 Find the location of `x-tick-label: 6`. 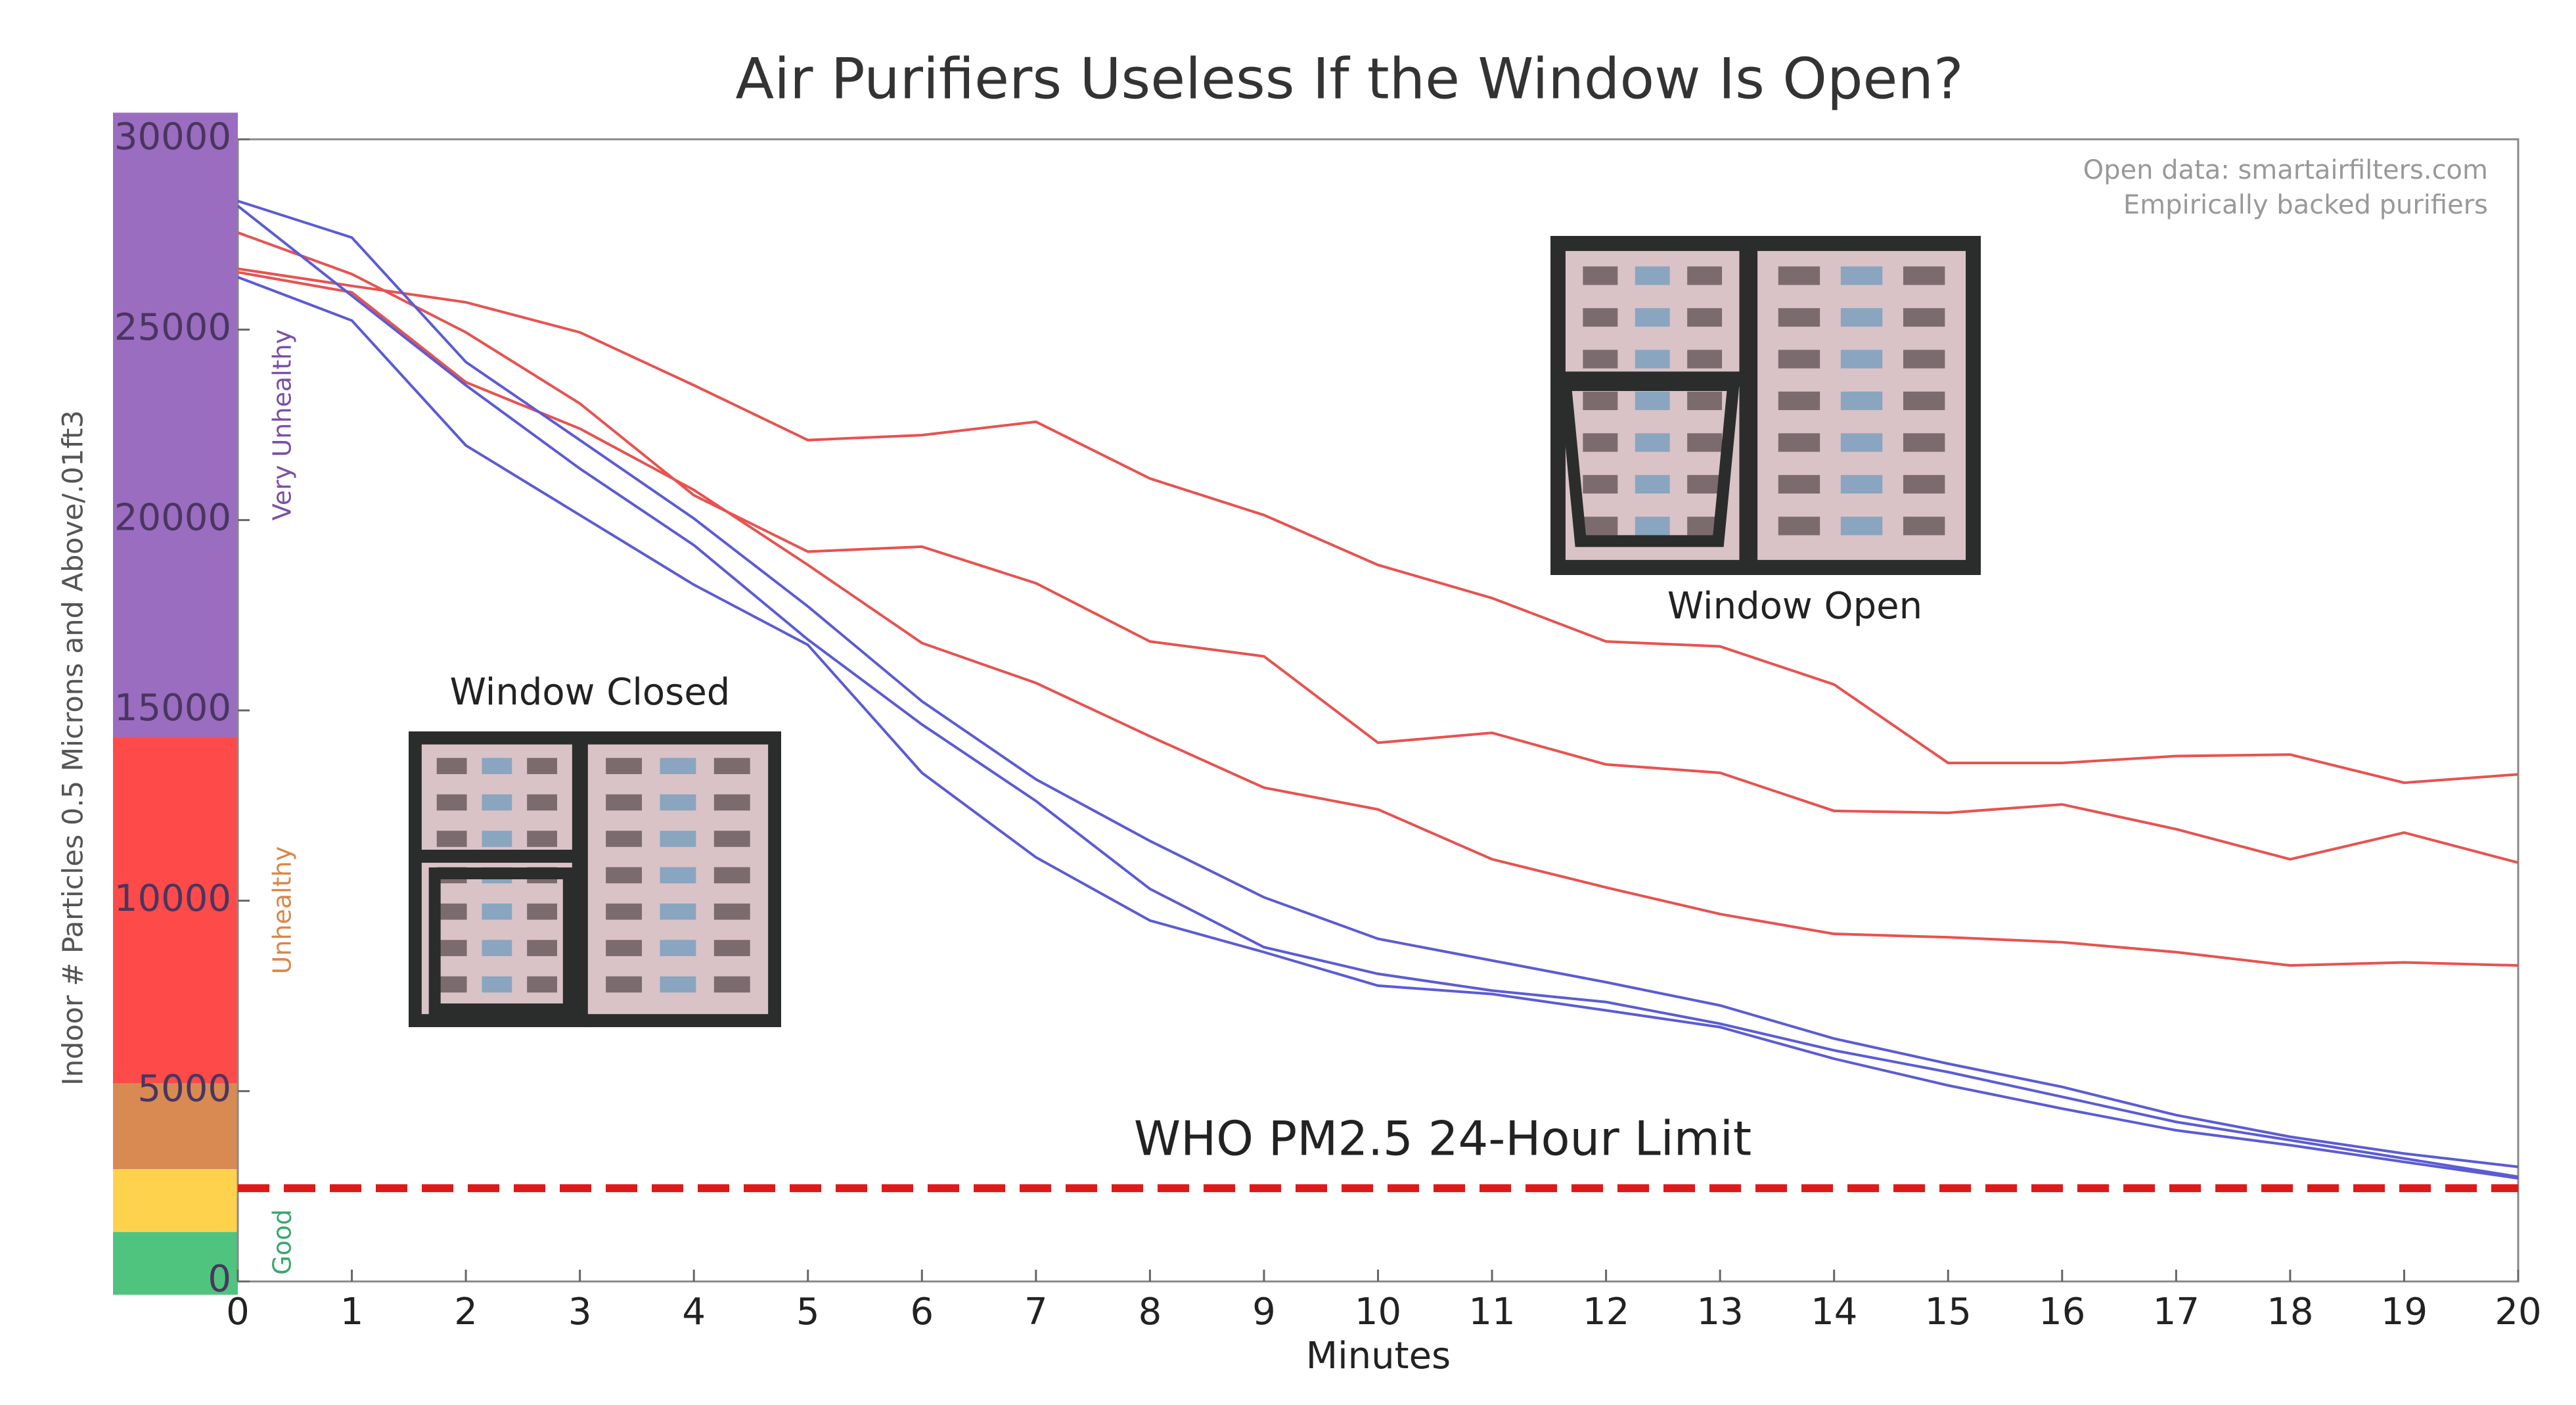

x-tick-label: 6 is located at coordinates (922, 1312).